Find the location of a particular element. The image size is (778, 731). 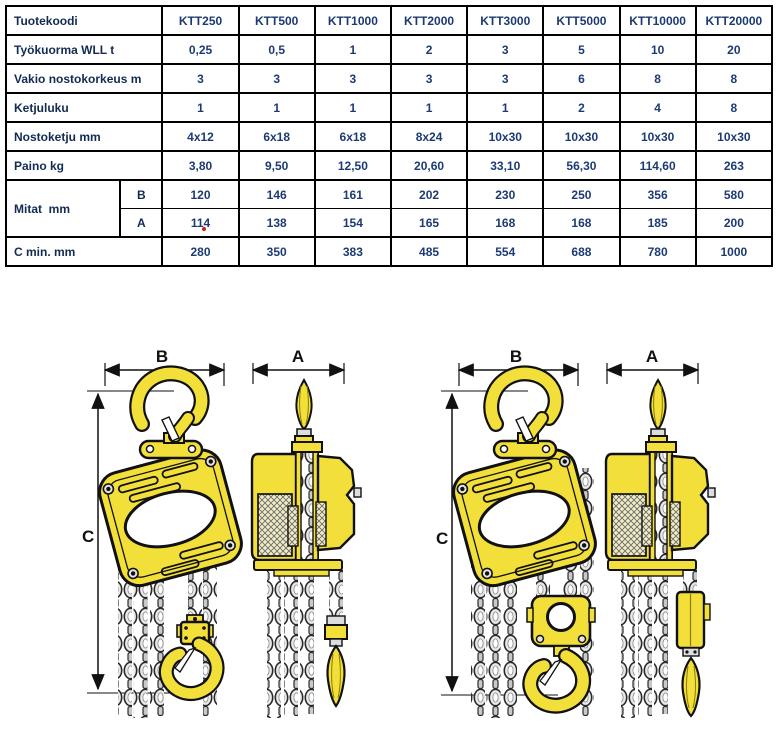

cell: 280 is located at coordinates (200, 251).